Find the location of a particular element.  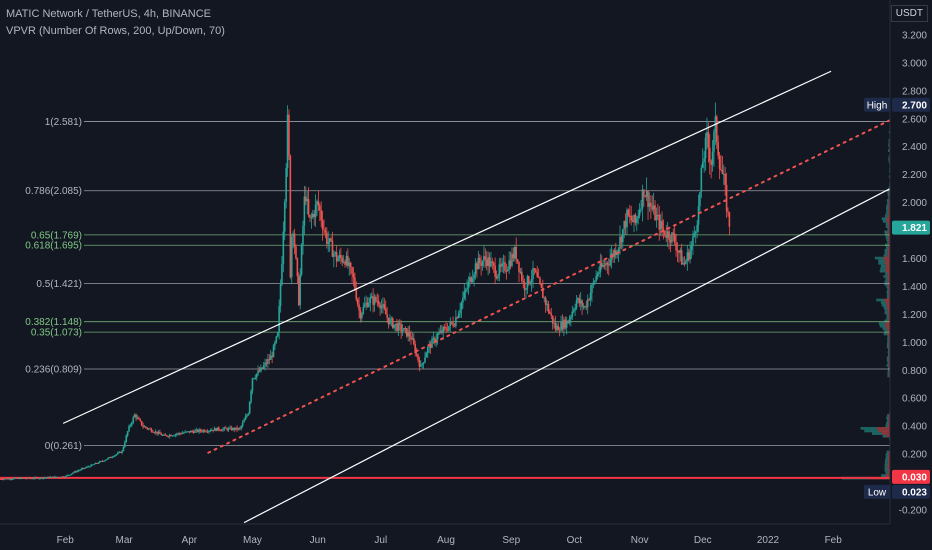

y-tick-label: -0.200 is located at coordinates (913, 511).